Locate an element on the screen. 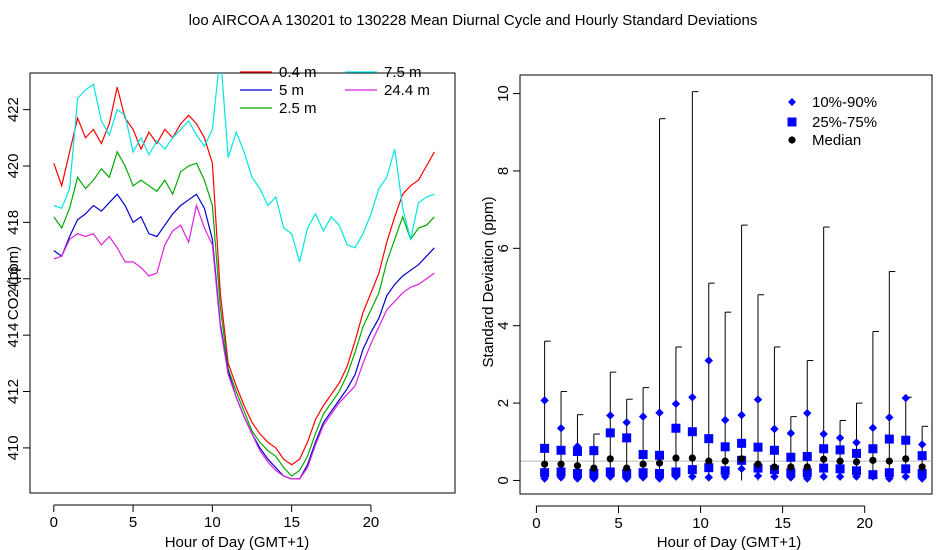 The image size is (950, 550). left-y-tick-label: 410 is located at coordinates (13, 447).